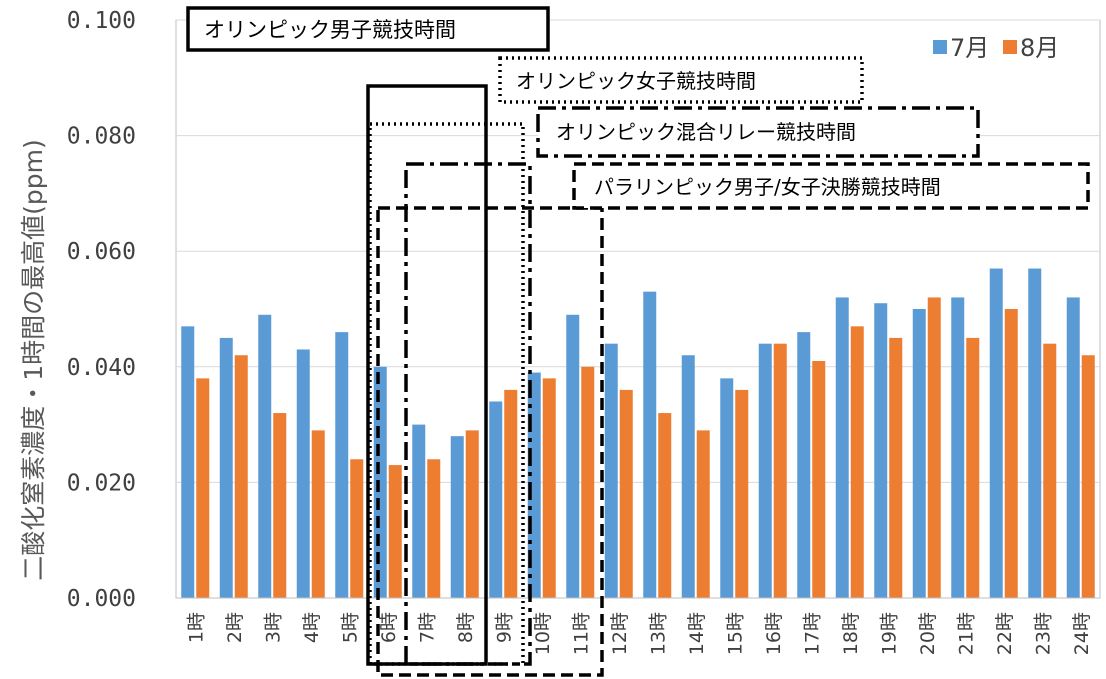 The height and width of the screenshot is (679, 1106). What do you see at coordinates (940, 47) in the screenshot?
I see `legend-swatch-7月` at bounding box center [940, 47].